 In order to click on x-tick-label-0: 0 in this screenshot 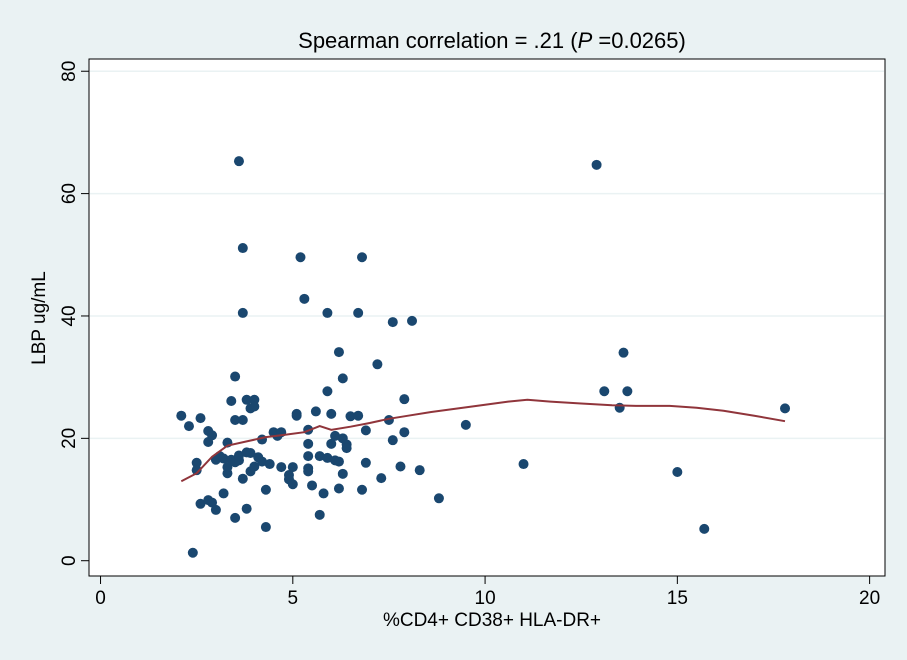, I will do `click(100, 598)`.